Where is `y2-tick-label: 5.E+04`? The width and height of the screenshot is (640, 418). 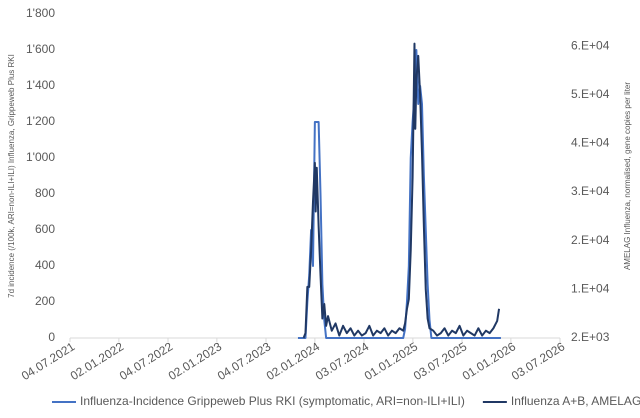
y2-tick-label: 5.E+04 is located at coordinates (590, 94).